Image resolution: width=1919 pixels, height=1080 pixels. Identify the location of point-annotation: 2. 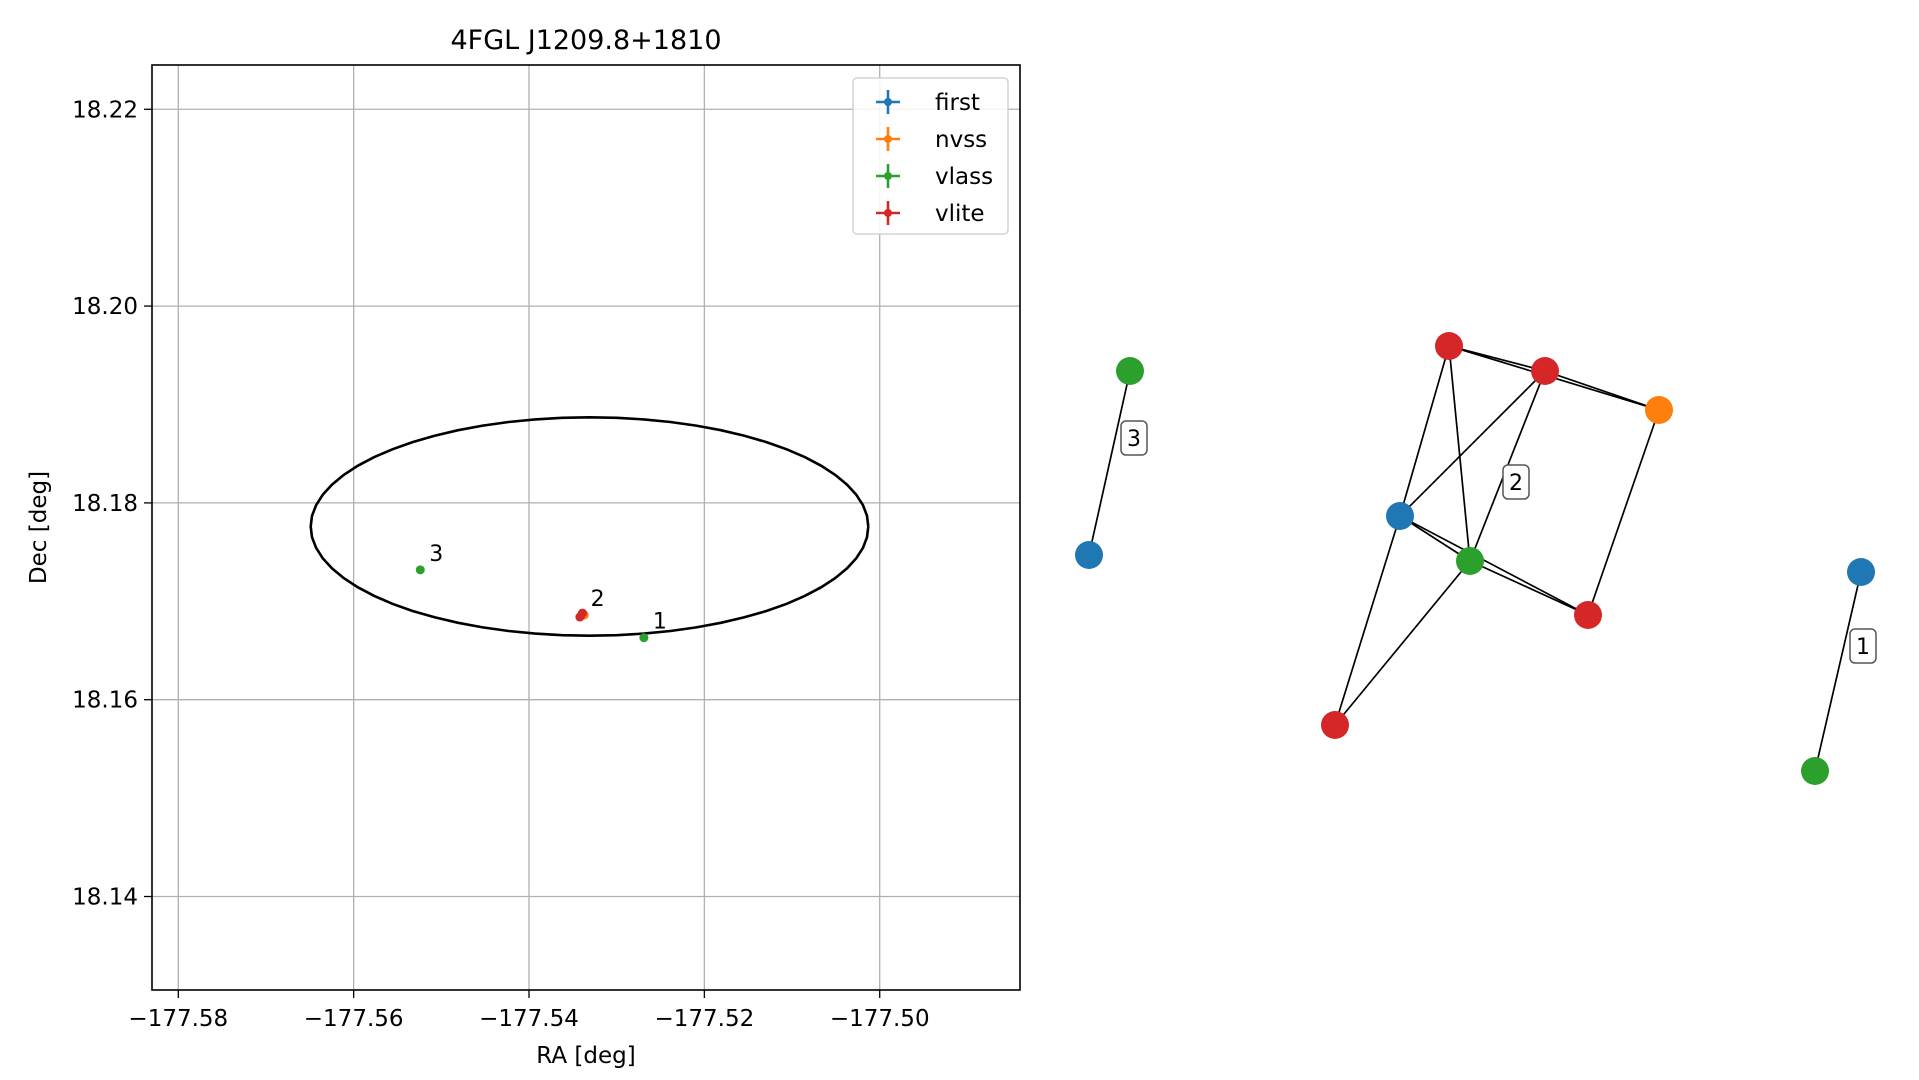
(598, 599).